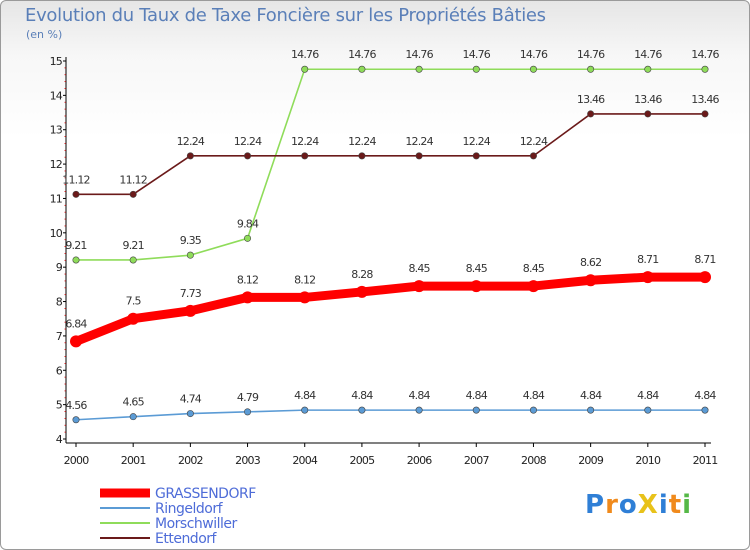 Image resolution: width=750 pixels, height=550 pixels. What do you see at coordinates (647, 259) in the screenshot?
I see `data-label-grassendorf: 8.71` at bounding box center [647, 259].